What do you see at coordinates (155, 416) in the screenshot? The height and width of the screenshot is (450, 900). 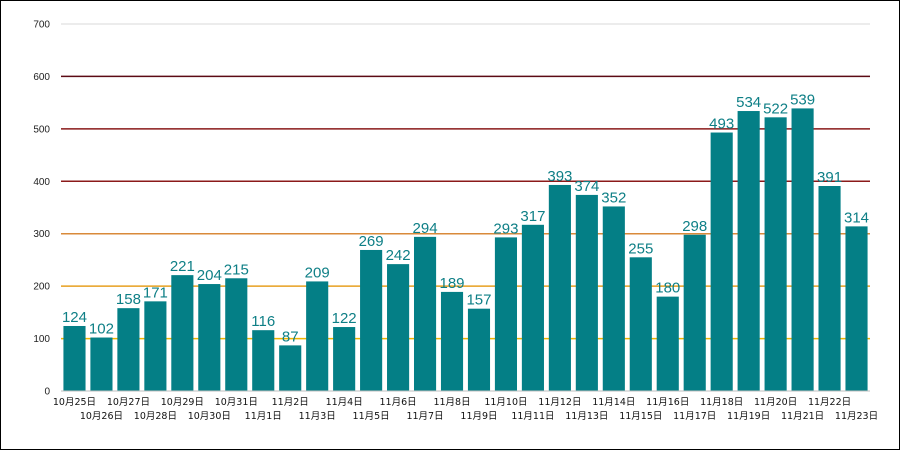 I see `x-tick-label: 10月28日` at bounding box center [155, 416].